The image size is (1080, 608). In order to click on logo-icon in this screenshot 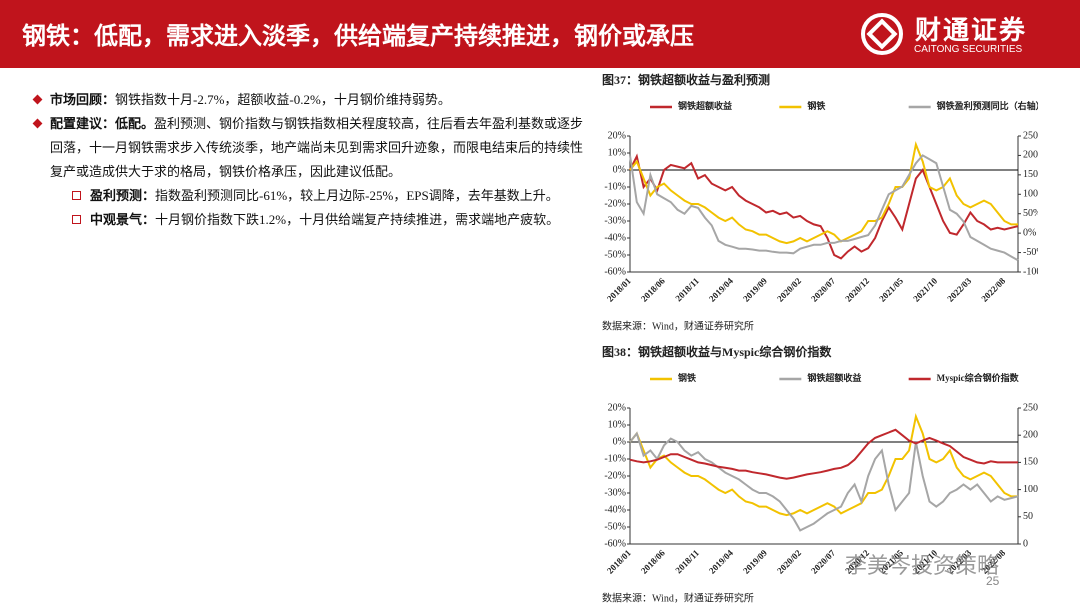, I will do `click(882, 34)`.